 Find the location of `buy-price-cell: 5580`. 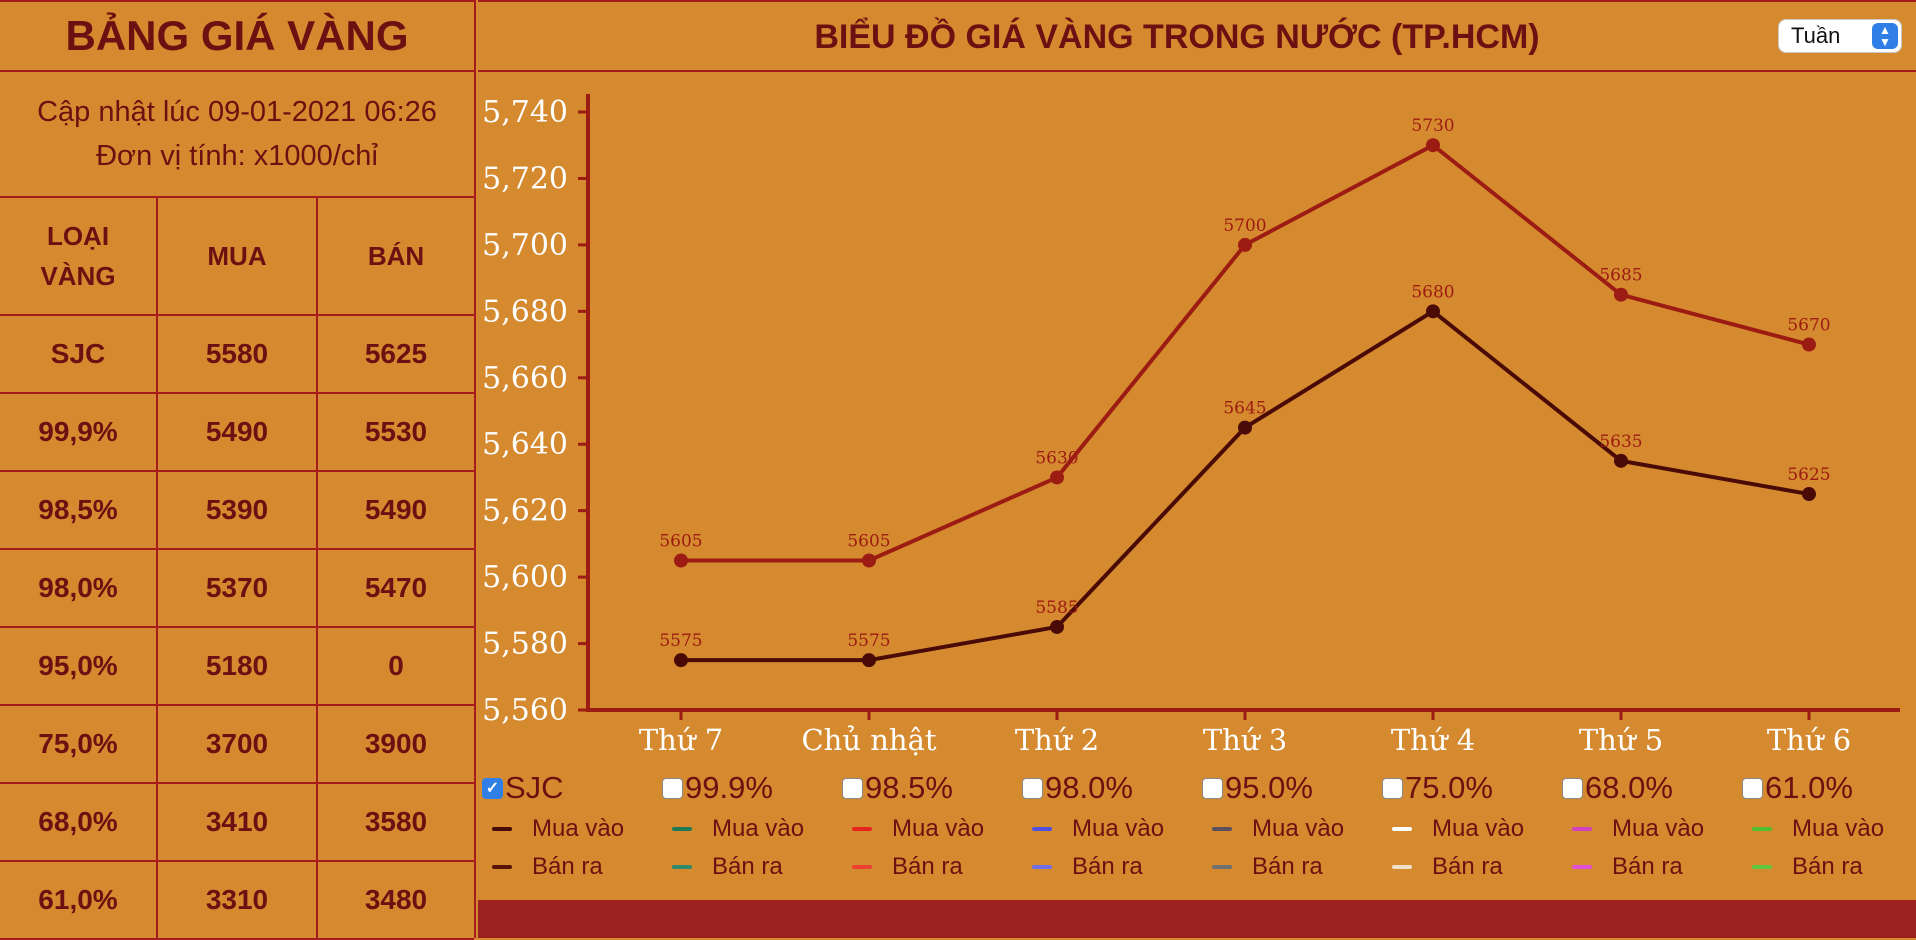

buy-price-cell: 5580 is located at coordinates (237, 354).